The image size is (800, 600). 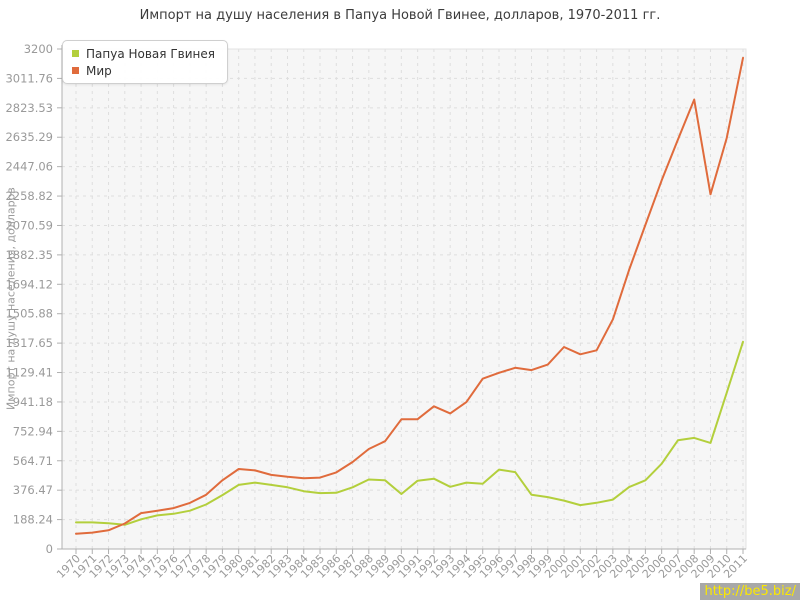 What do you see at coordinates (29, 108) in the screenshot?
I see `svg-text: 2823.53` at bounding box center [29, 108].